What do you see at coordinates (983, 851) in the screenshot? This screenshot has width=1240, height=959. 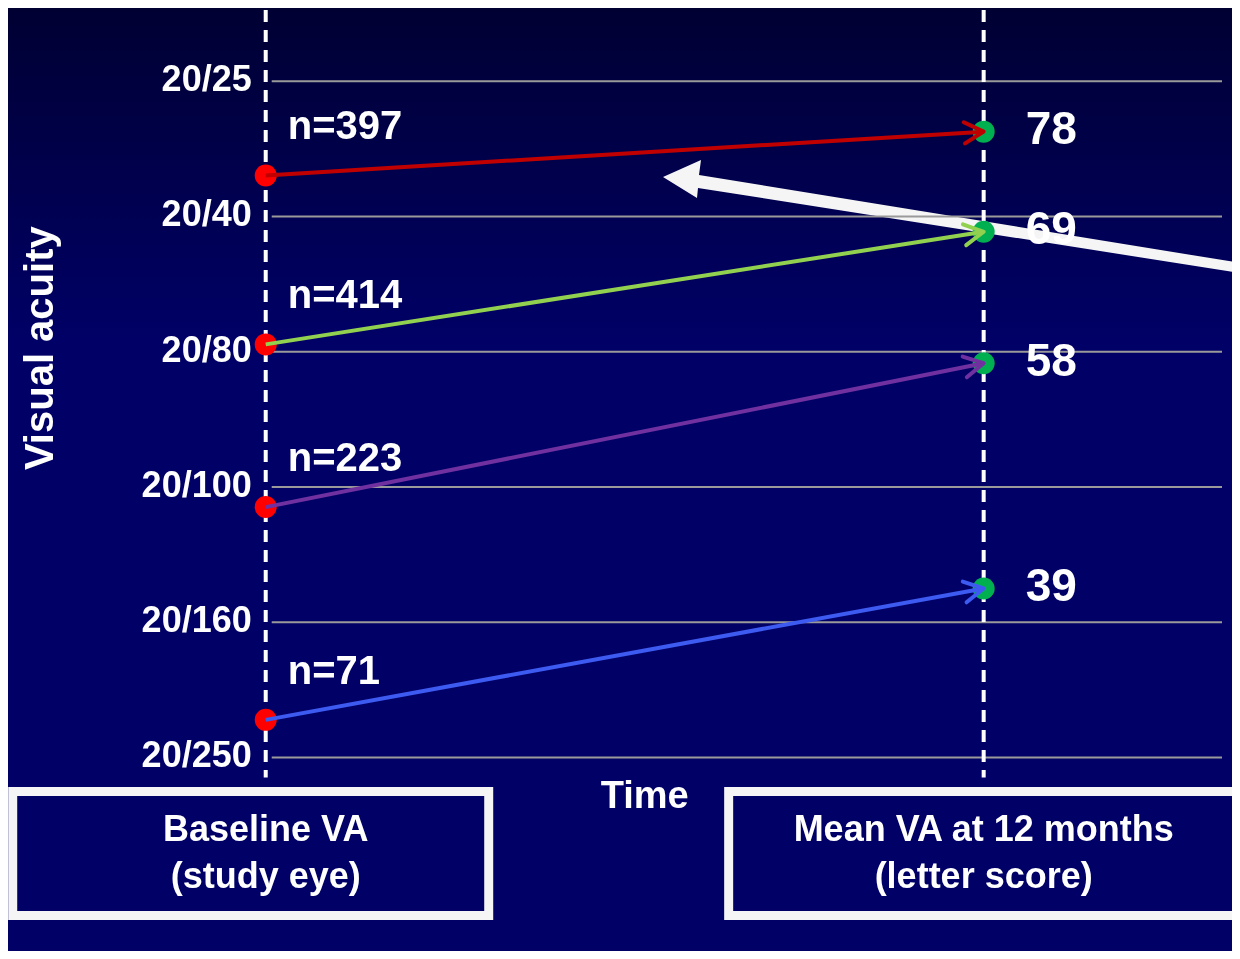 I see `x-tick-label: Mean VA at 12 months (letter score)` at bounding box center [983, 851].